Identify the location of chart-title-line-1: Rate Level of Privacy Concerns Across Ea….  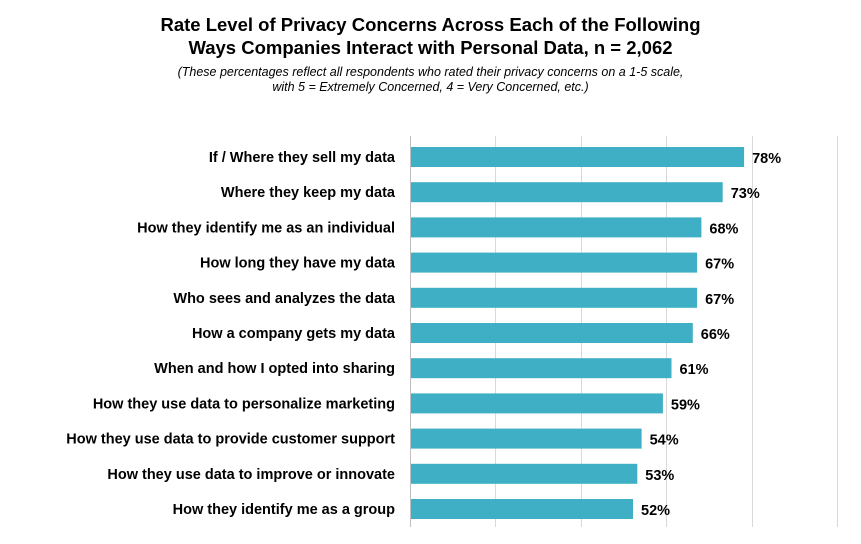
(430, 24).